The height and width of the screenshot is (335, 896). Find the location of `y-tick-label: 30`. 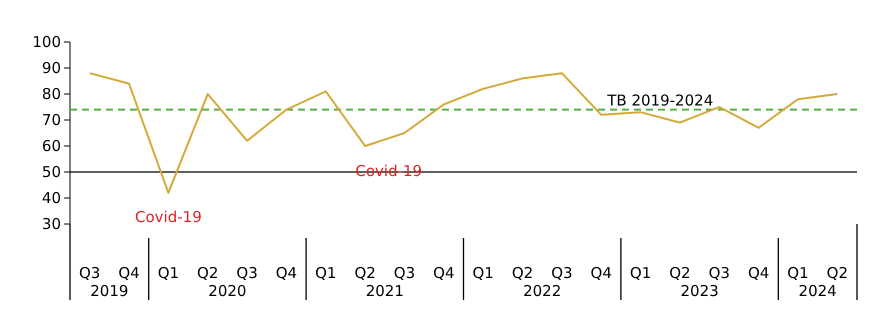

y-tick-label: 30 is located at coordinates (51, 223).